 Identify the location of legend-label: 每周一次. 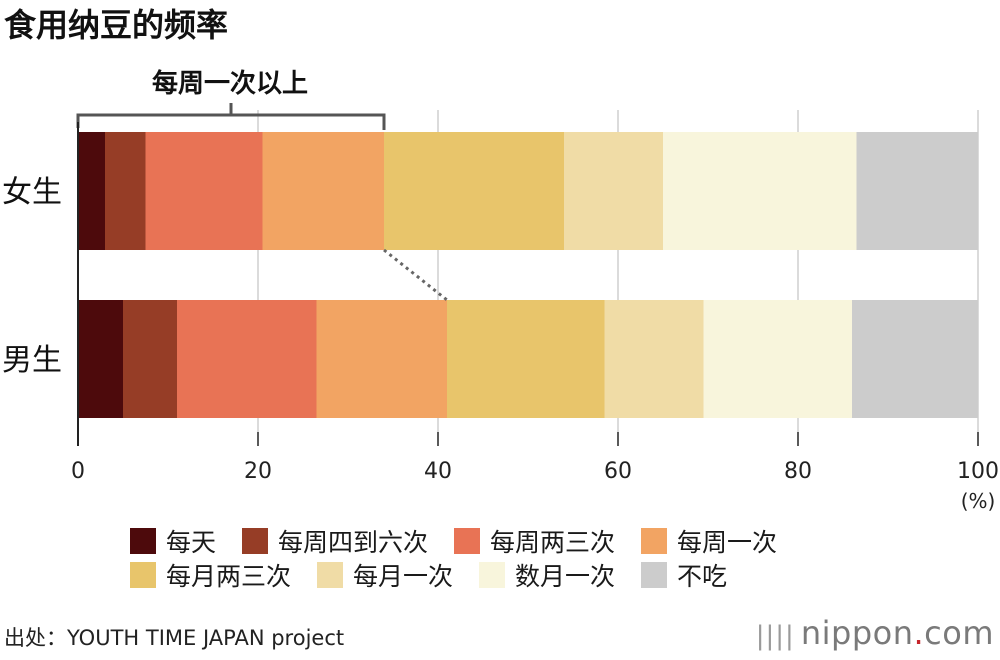
(727, 542).